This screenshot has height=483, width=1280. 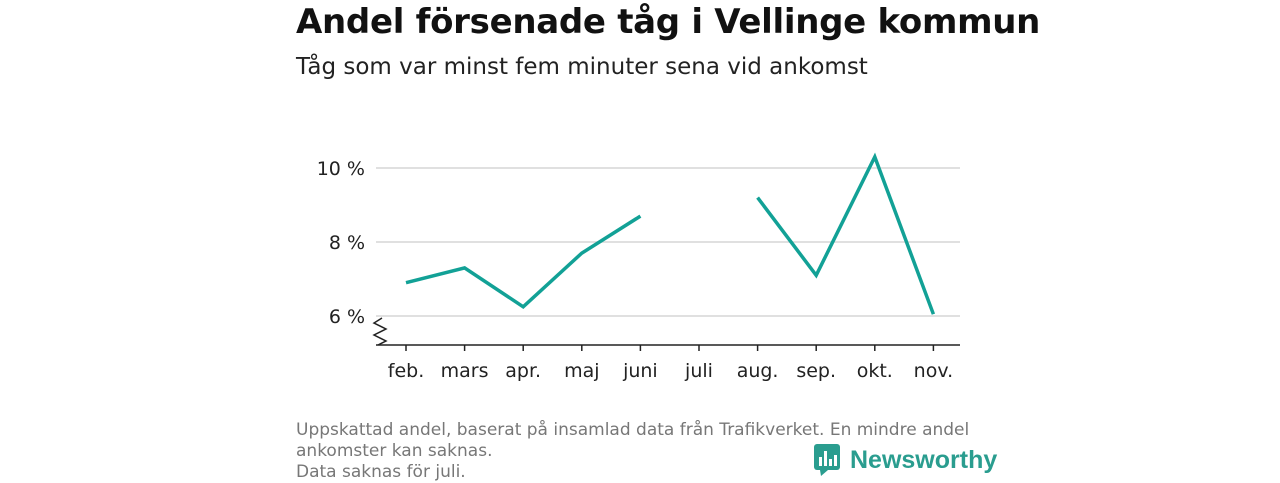 I want to click on brand-logo: Newsworthy, so click(x=905, y=460).